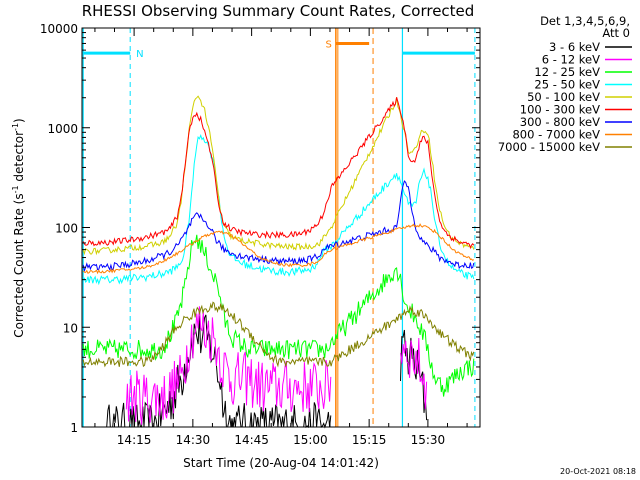  What do you see at coordinates (66, 229) in the screenshot?
I see `y-tick-label: 100` at bounding box center [66, 229].